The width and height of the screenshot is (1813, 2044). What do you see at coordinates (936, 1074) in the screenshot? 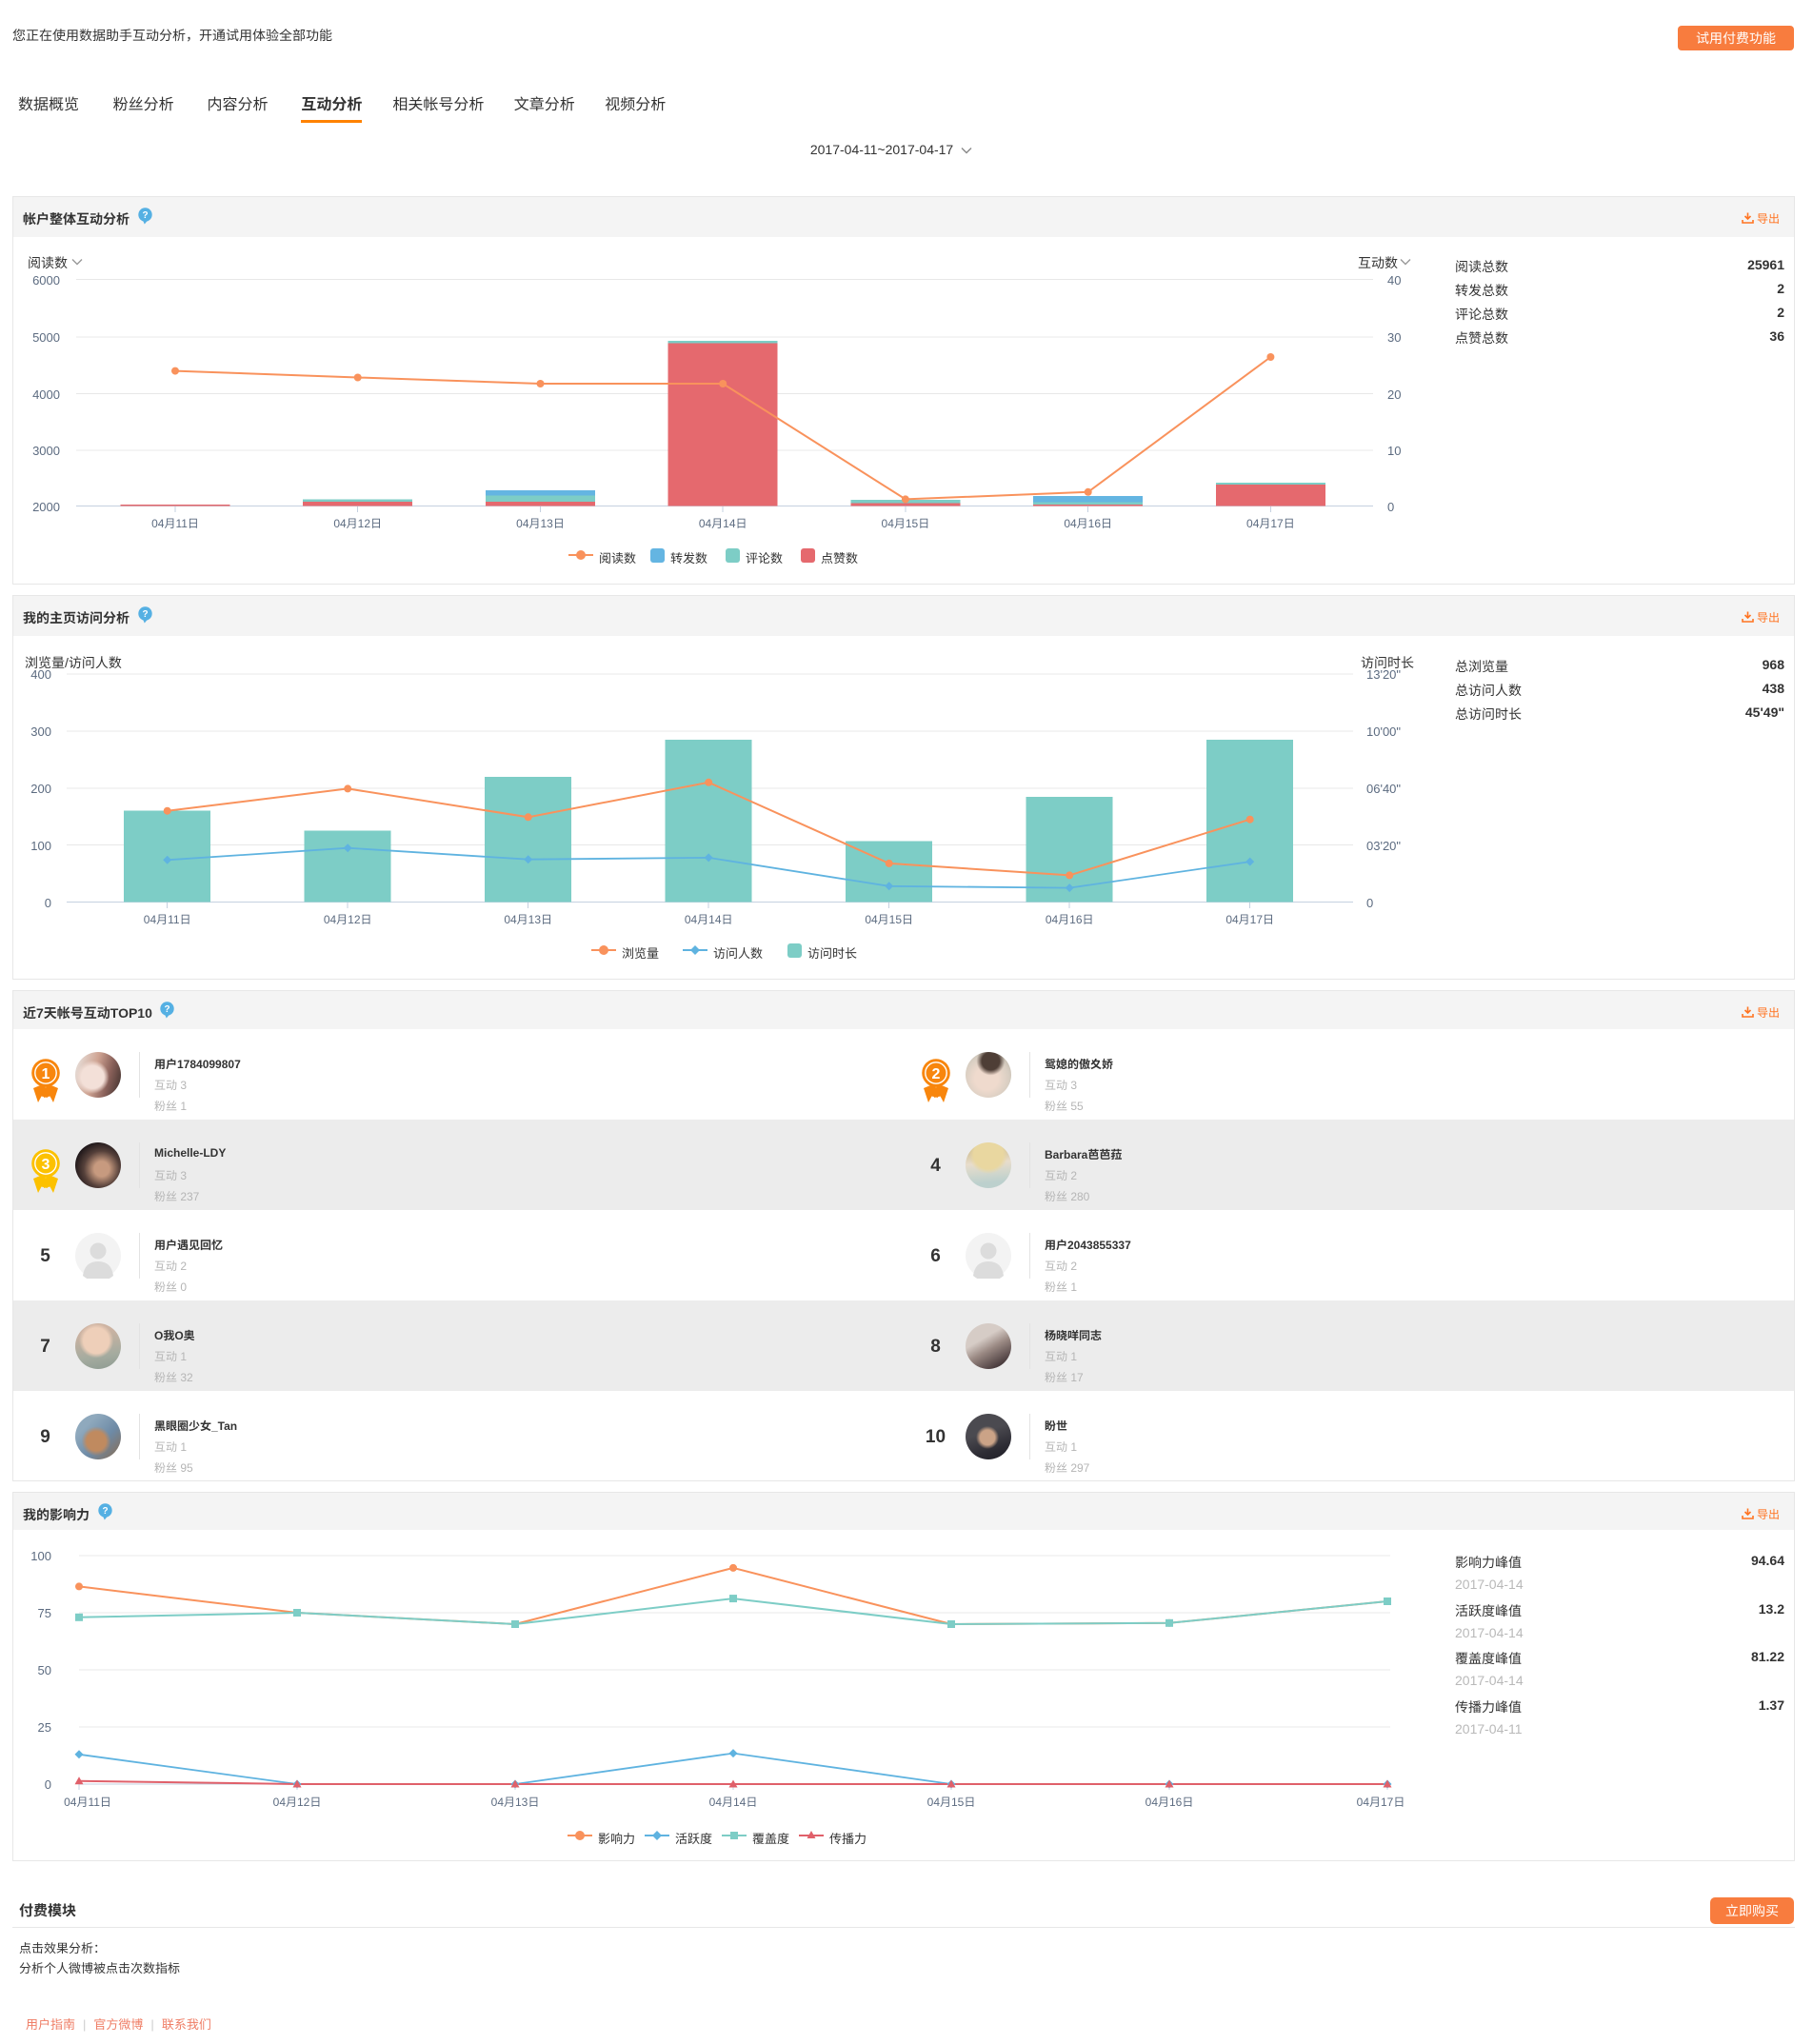
I see `svg-text: 2` at bounding box center [936, 1074].